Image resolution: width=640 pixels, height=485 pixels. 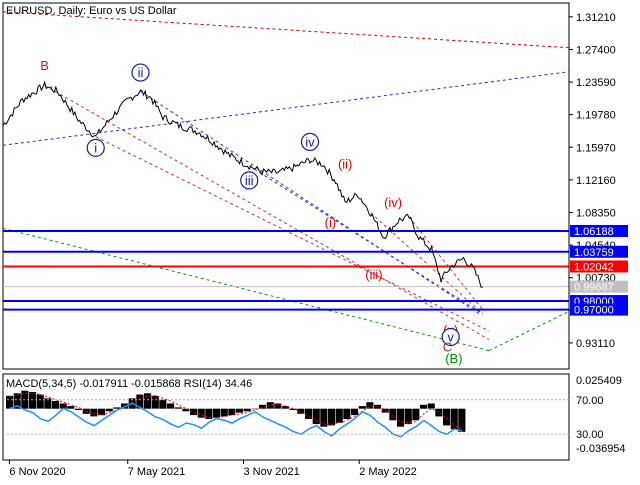 I want to click on wave-label-(i): (i), so click(x=331, y=222).